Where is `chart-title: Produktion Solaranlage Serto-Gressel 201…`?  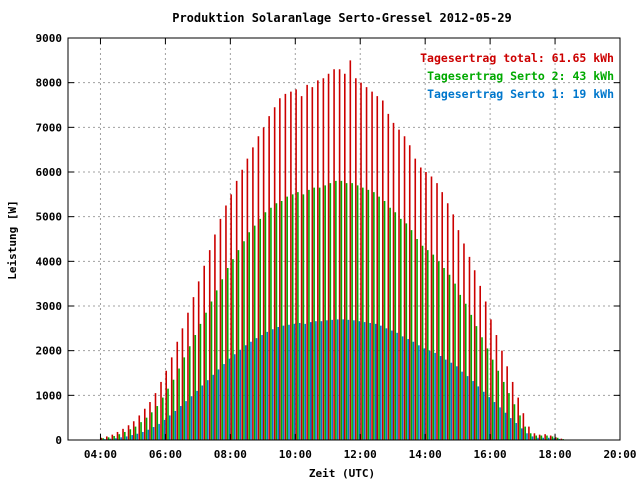
chart-title: Produktion Solaranlage Serto-Gressel 201… is located at coordinates (342, 18).